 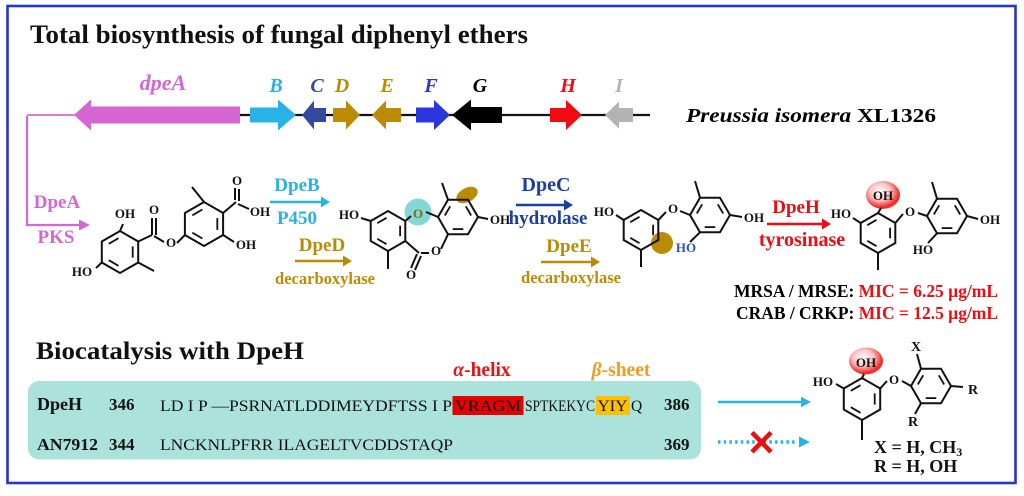 What do you see at coordinates (163, 82) in the screenshot?
I see `svg-text: dpeA` at bounding box center [163, 82].